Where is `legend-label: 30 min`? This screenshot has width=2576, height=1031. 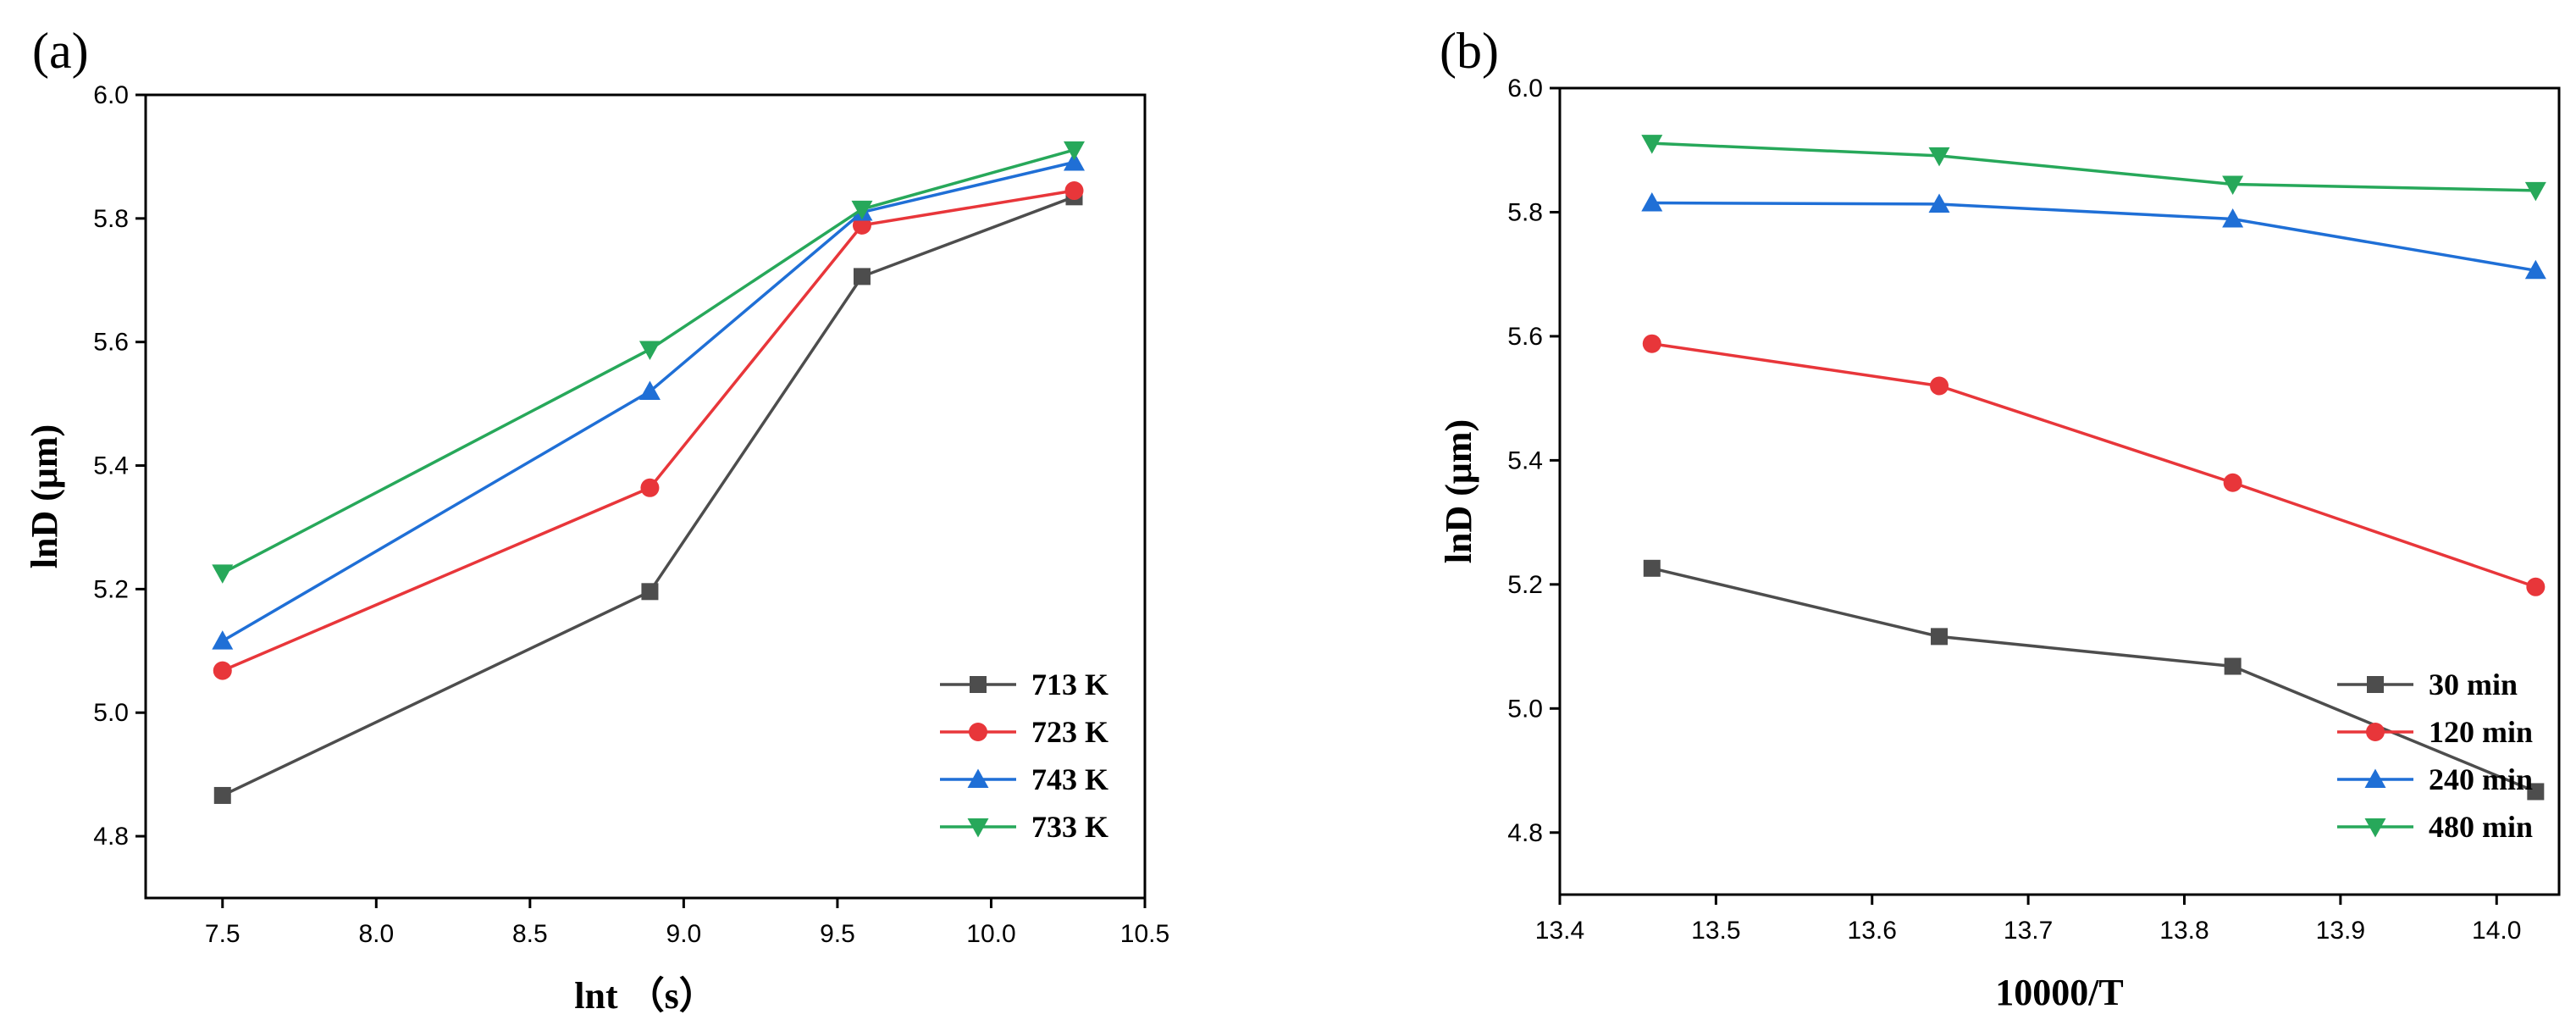
legend-label: 30 min is located at coordinates (2473, 684).